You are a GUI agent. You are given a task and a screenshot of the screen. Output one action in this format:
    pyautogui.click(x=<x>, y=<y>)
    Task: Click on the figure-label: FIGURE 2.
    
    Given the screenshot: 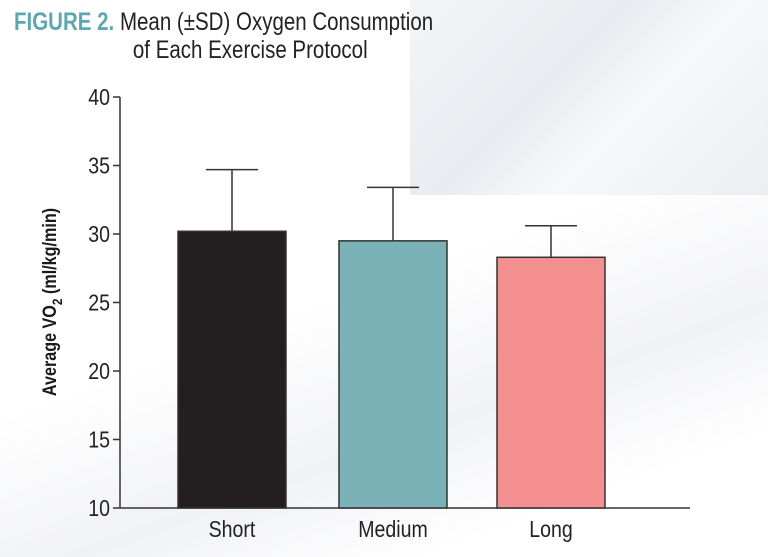 What is the action you would take?
    pyautogui.click(x=64, y=22)
    